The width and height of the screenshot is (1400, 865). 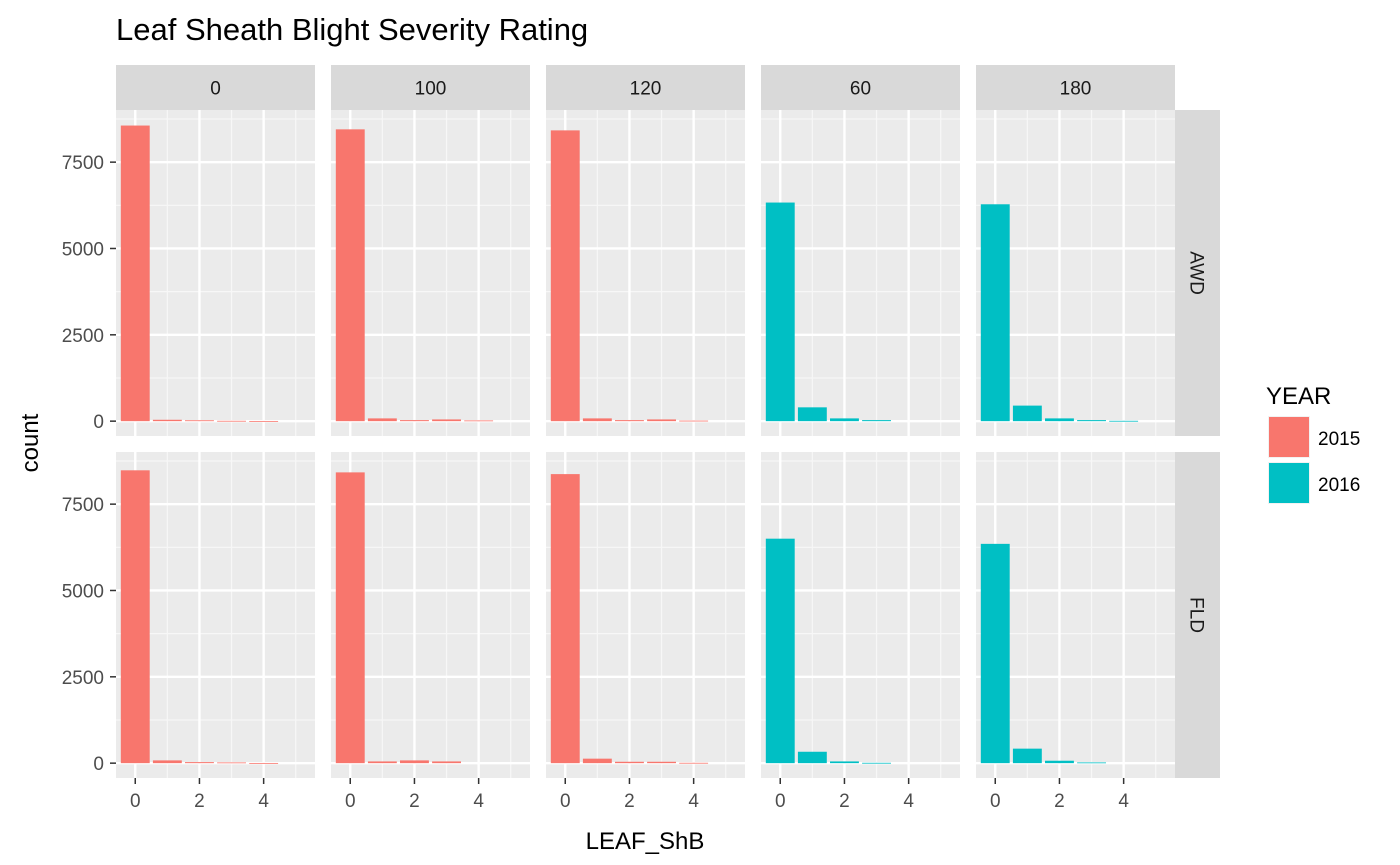 I want to click on column-strip-label: 60, so click(x=860, y=89).